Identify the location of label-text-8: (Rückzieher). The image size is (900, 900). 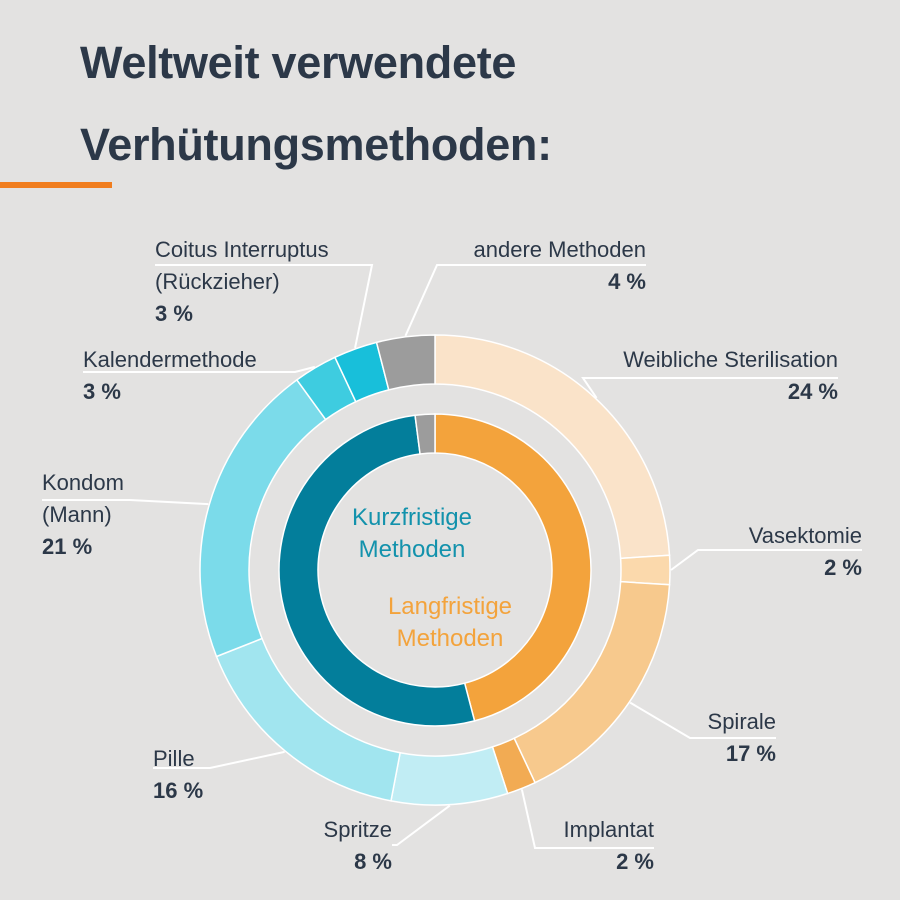
(217, 281).